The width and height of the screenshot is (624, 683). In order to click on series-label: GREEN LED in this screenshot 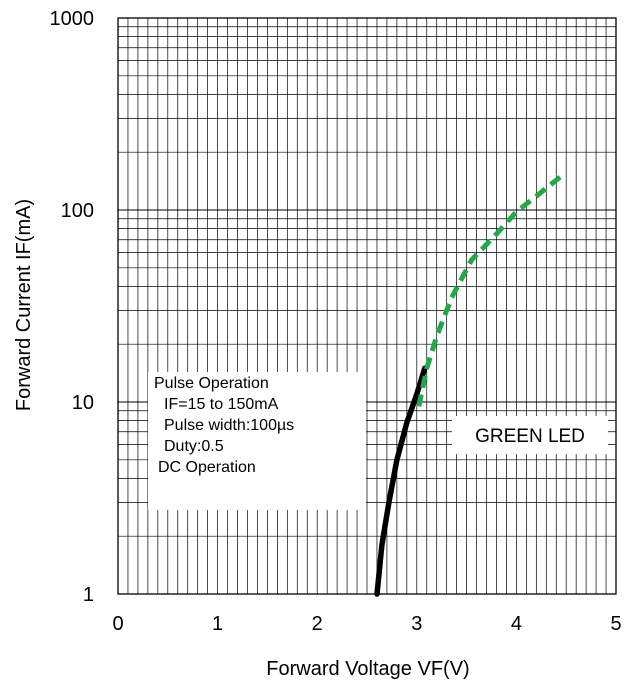, I will do `click(530, 436)`.